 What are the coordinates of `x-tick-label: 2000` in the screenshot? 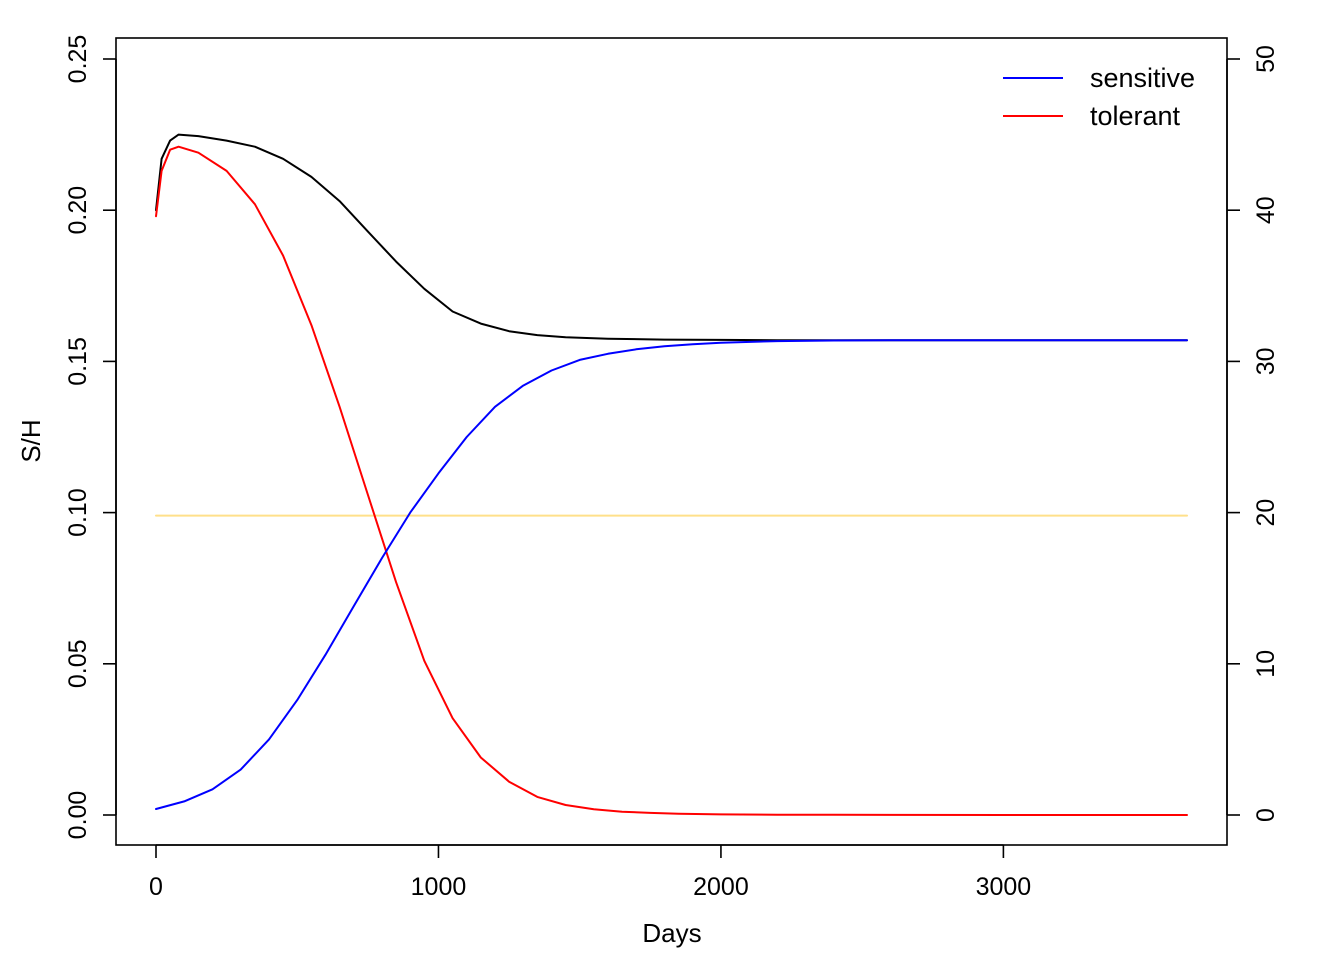 It's located at (721, 887).